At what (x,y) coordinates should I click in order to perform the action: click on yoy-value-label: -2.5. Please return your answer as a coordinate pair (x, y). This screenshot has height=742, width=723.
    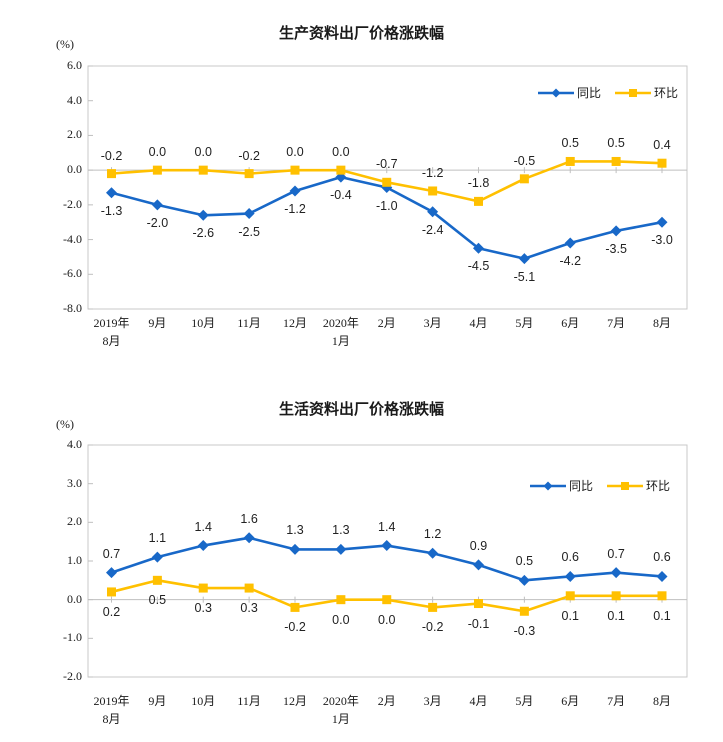
    Looking at the image, I should click on (249, 231).